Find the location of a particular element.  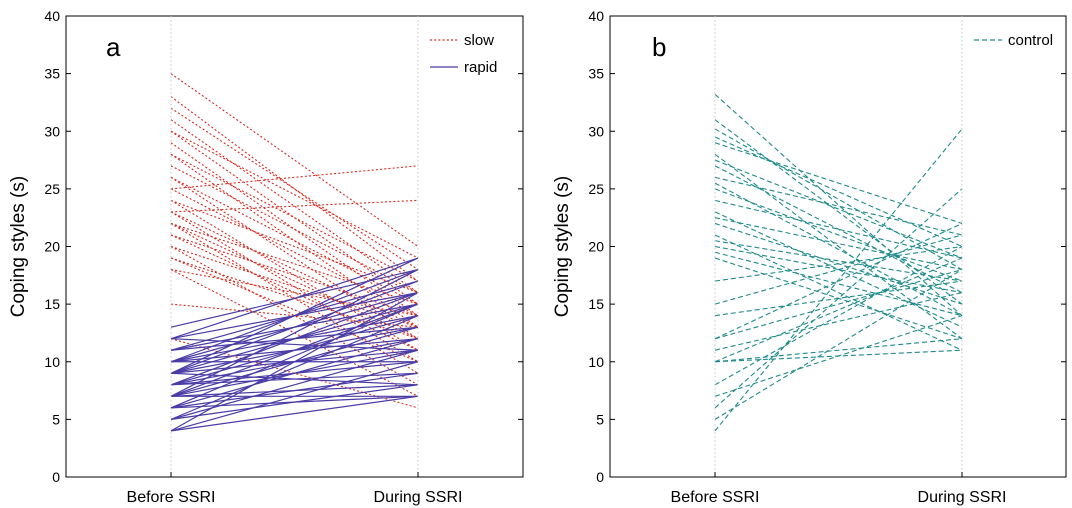

panel-label: a is located at coordinates (113, 47).